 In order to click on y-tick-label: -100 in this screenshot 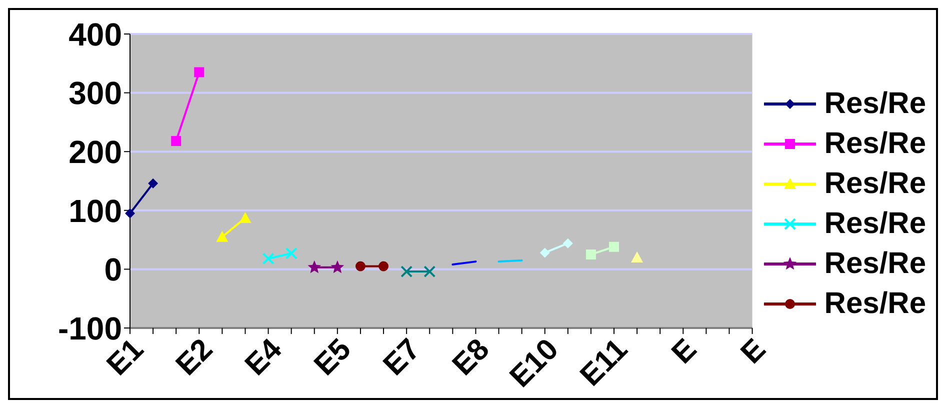, I will do `click(90, 328)`.